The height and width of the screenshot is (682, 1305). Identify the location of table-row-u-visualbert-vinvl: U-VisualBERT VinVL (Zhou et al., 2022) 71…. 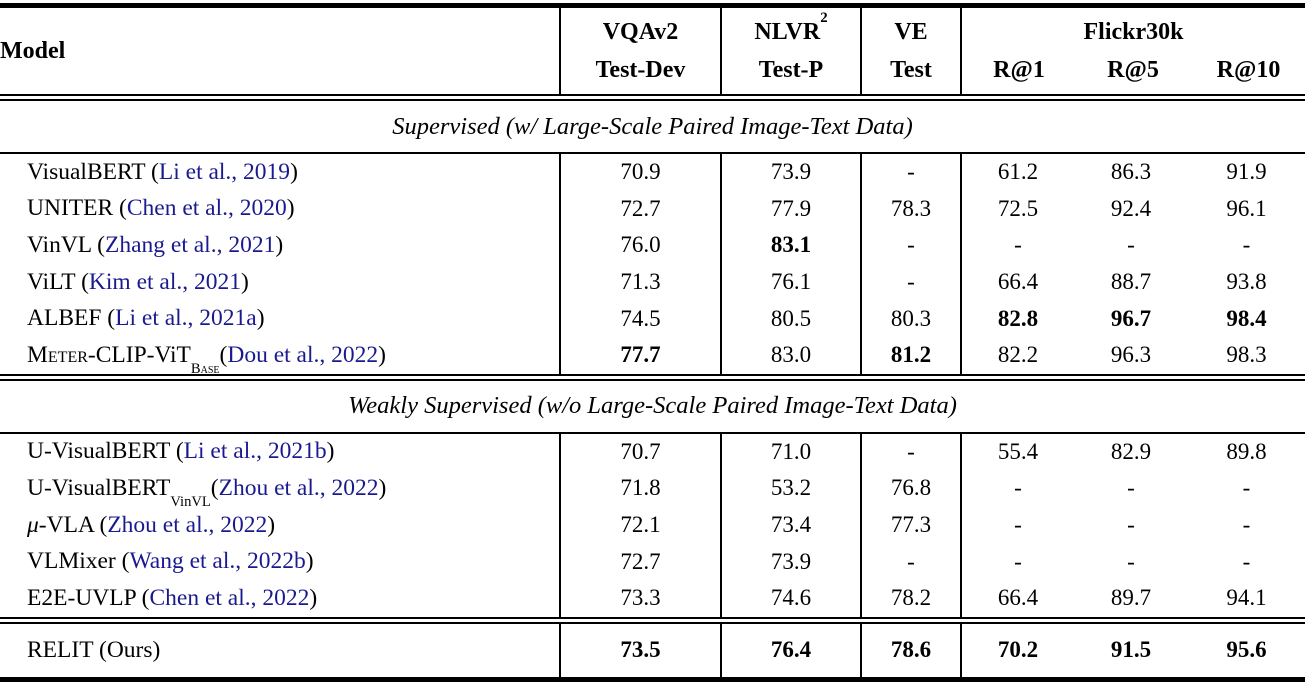
(652, 490).